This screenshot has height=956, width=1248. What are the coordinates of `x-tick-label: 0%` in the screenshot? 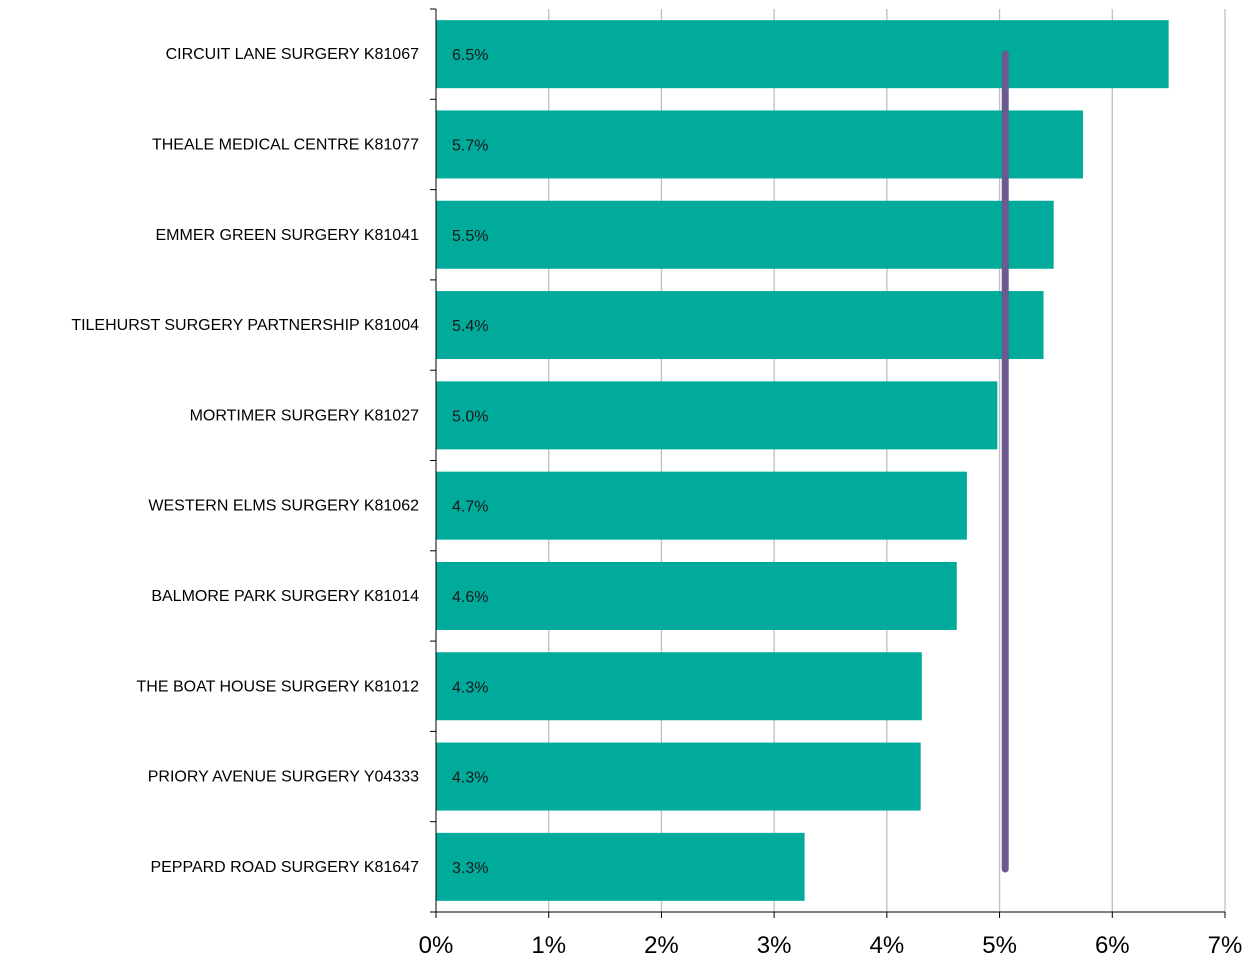 It's located at (436, 944).